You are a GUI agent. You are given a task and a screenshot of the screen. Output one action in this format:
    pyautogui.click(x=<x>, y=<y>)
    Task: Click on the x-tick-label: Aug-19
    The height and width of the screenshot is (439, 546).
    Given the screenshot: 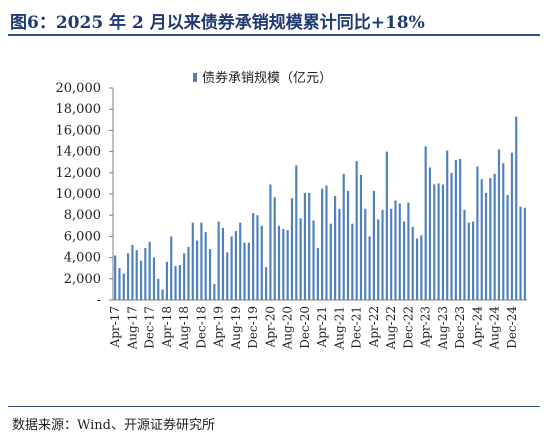 What is the action you would take?
    pyautogui.click(x=236, y=328)
    